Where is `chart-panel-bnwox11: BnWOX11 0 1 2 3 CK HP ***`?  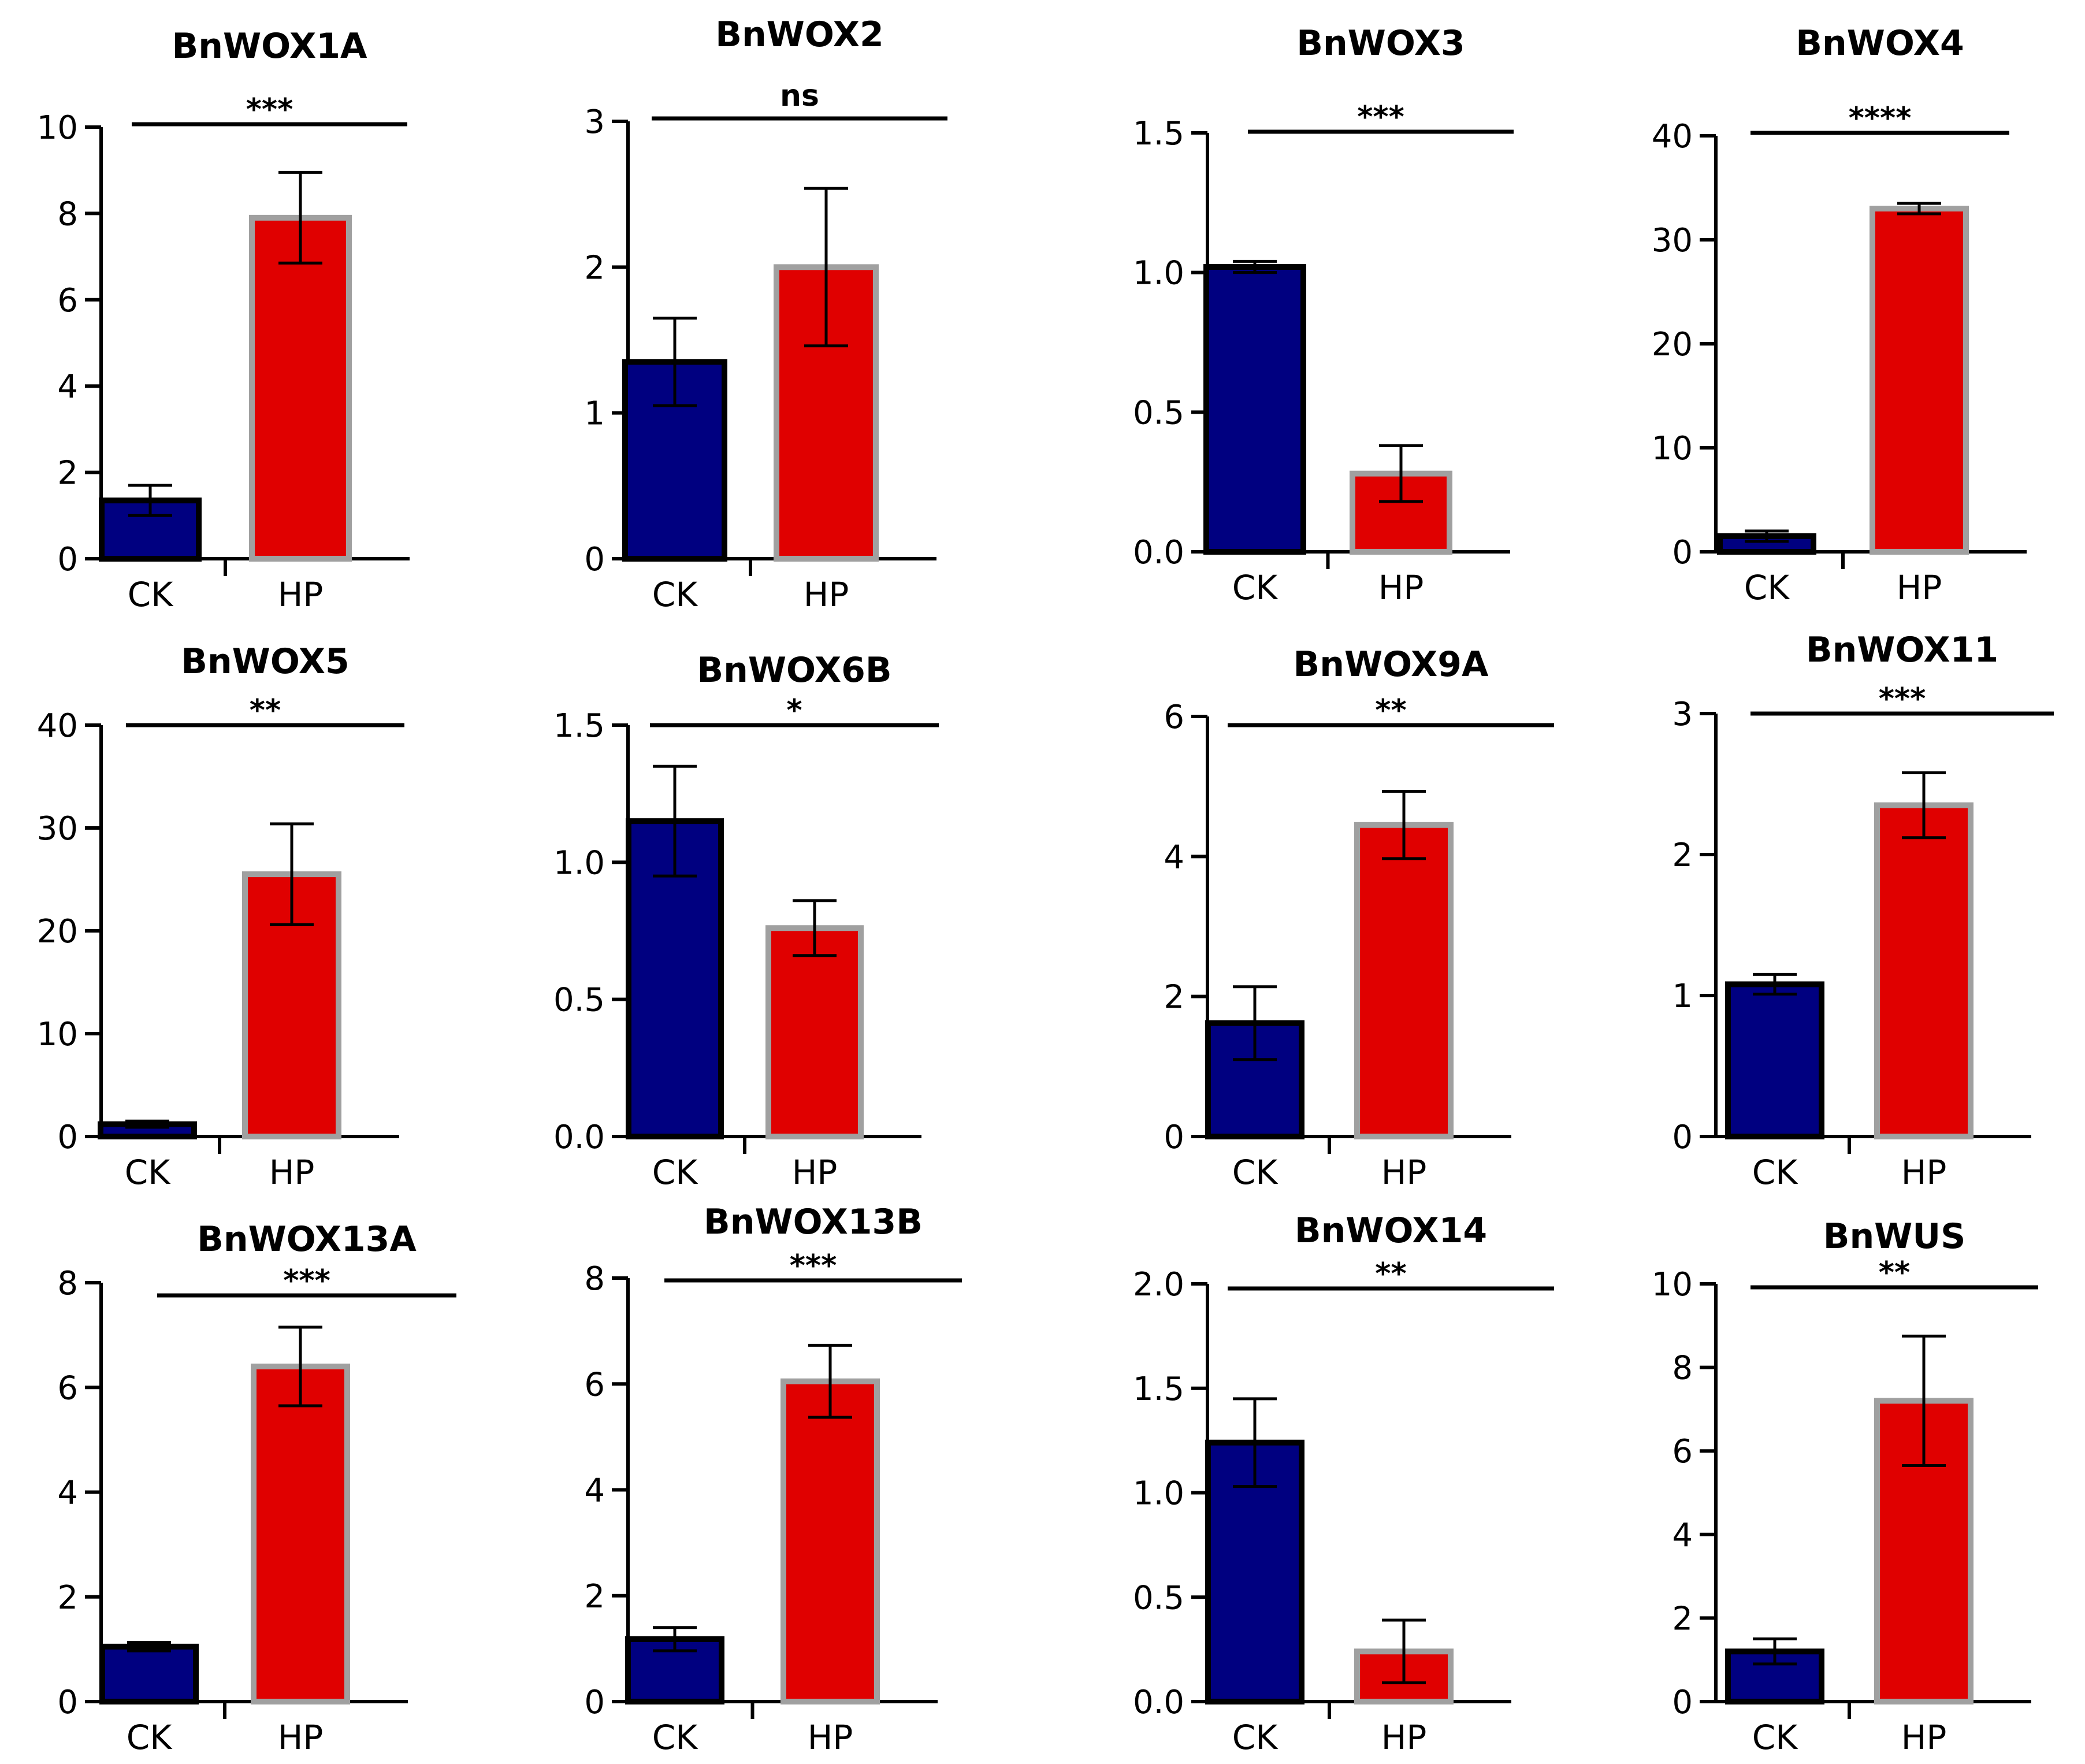 chart-panel-bnwox11: BnWOX11 0 1 2 3 CK HP *** is located at coordinates (1863, 911).